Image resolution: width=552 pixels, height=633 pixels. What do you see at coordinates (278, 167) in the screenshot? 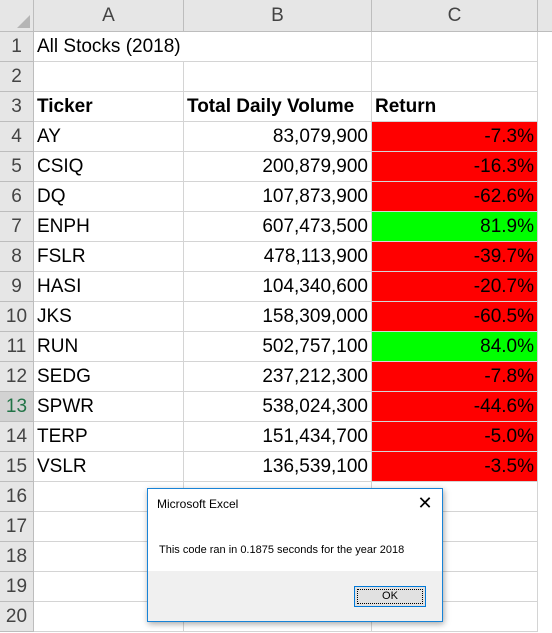
I see `volume-cell: 200,879,900` at bounding box center [278, 167].